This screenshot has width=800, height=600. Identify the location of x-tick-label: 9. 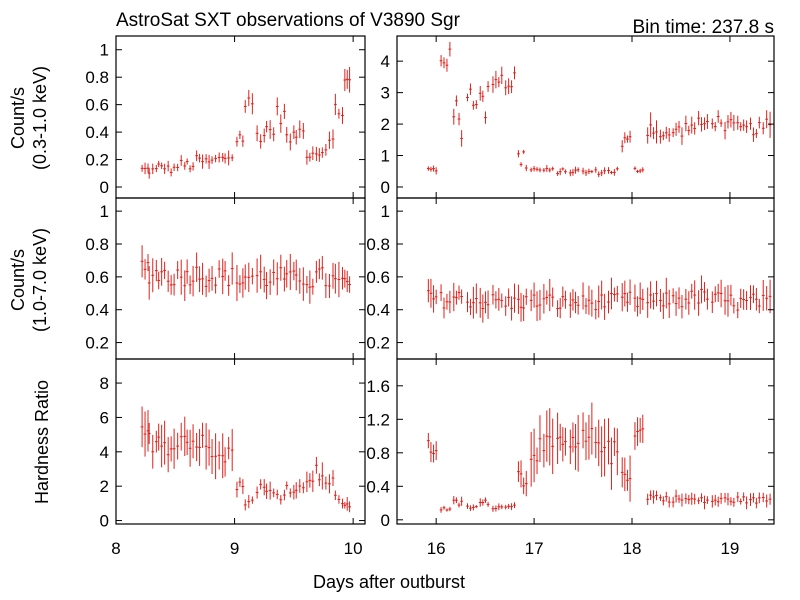
(234, 548).